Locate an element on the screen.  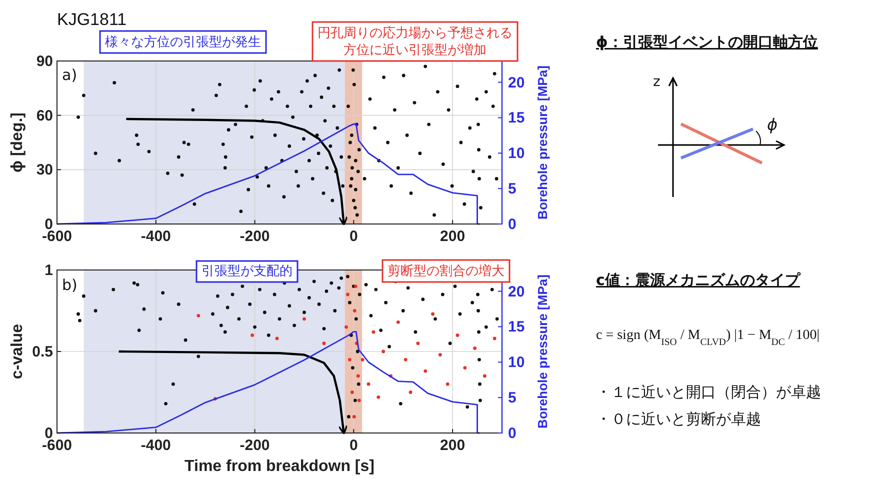
annotation: 引張型が支配的 is located at coordinates (247, 271).